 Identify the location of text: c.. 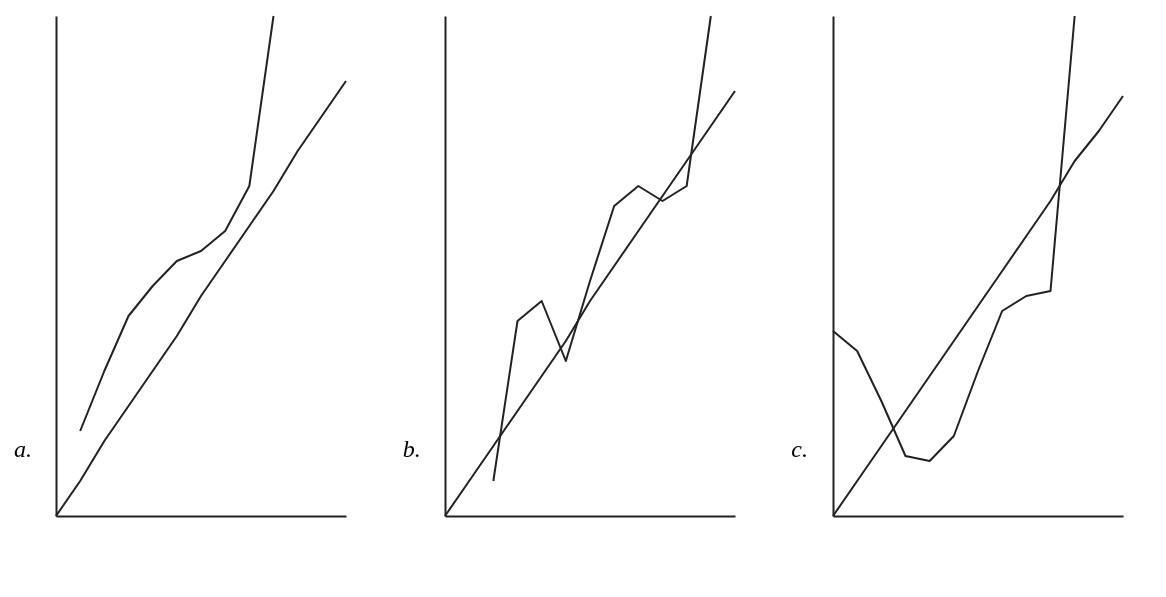
(799, 449).